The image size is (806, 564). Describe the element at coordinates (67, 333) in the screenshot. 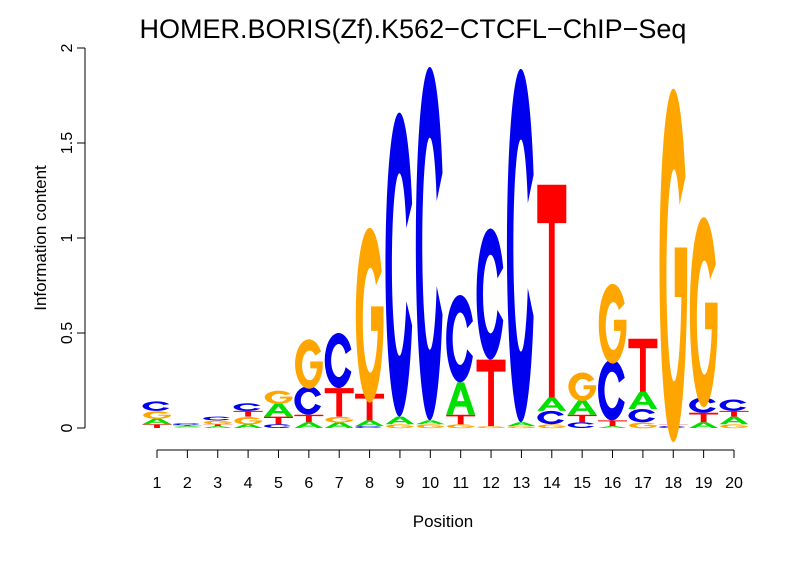

I see `y-tick-label: 0.5` at that location.